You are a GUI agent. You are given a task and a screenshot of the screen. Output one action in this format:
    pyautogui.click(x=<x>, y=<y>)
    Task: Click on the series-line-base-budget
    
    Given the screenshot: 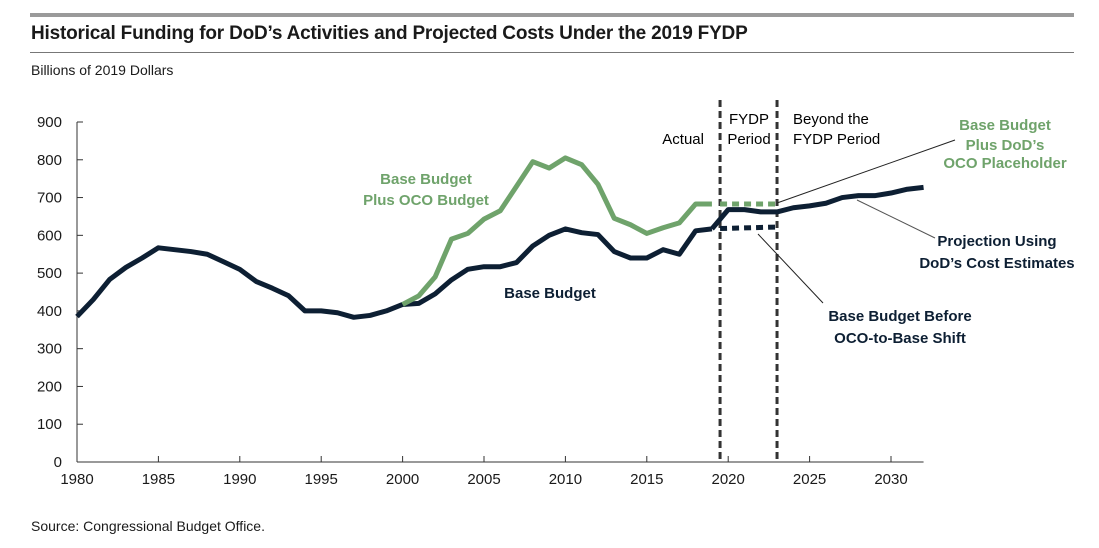 What is the action you would take?
    pyautogui.click(x=394, y=273)
    